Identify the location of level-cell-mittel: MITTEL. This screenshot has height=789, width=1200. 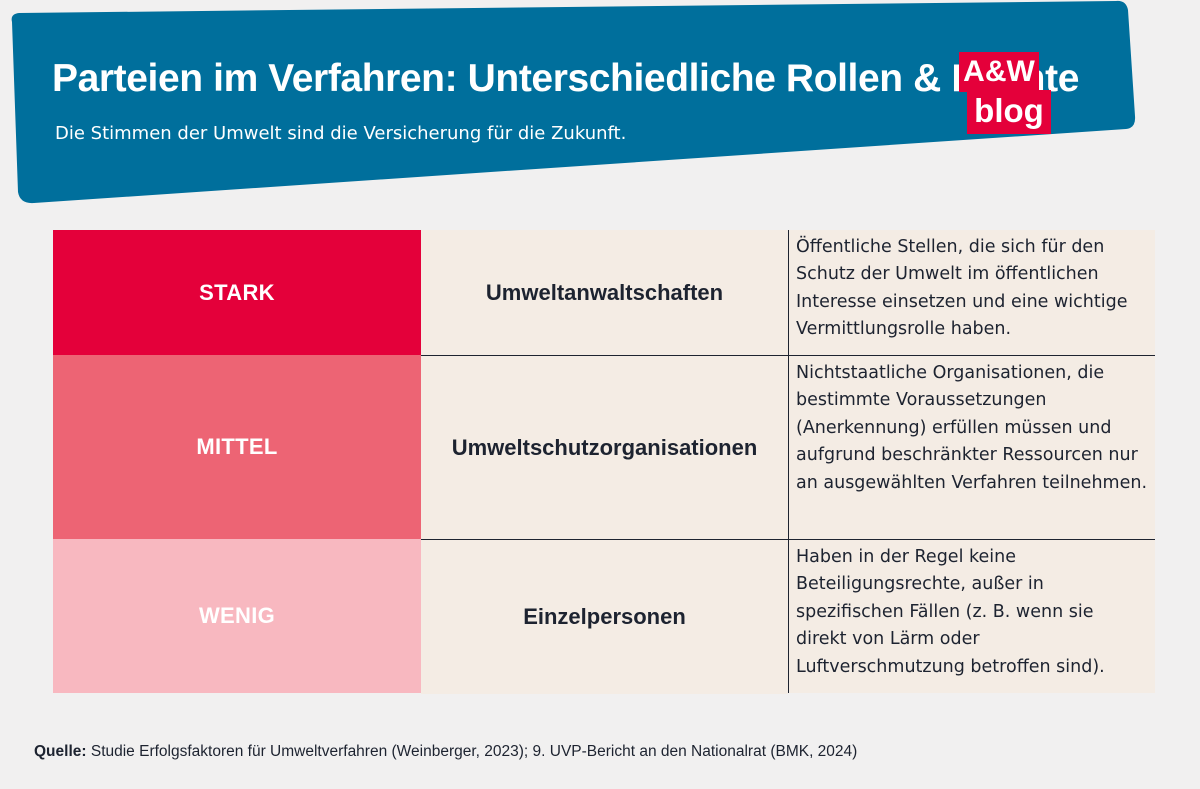
(237, 447).